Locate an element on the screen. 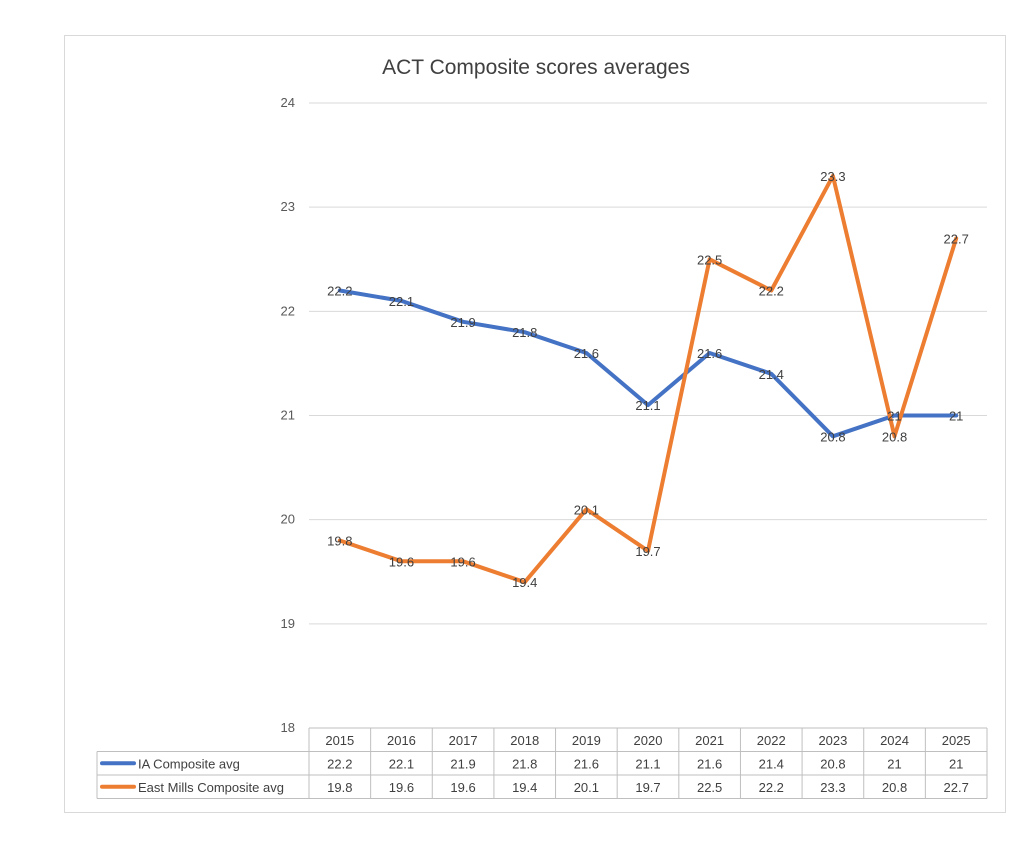  y-tick-label: 20 is located at coordinates (288, 519).